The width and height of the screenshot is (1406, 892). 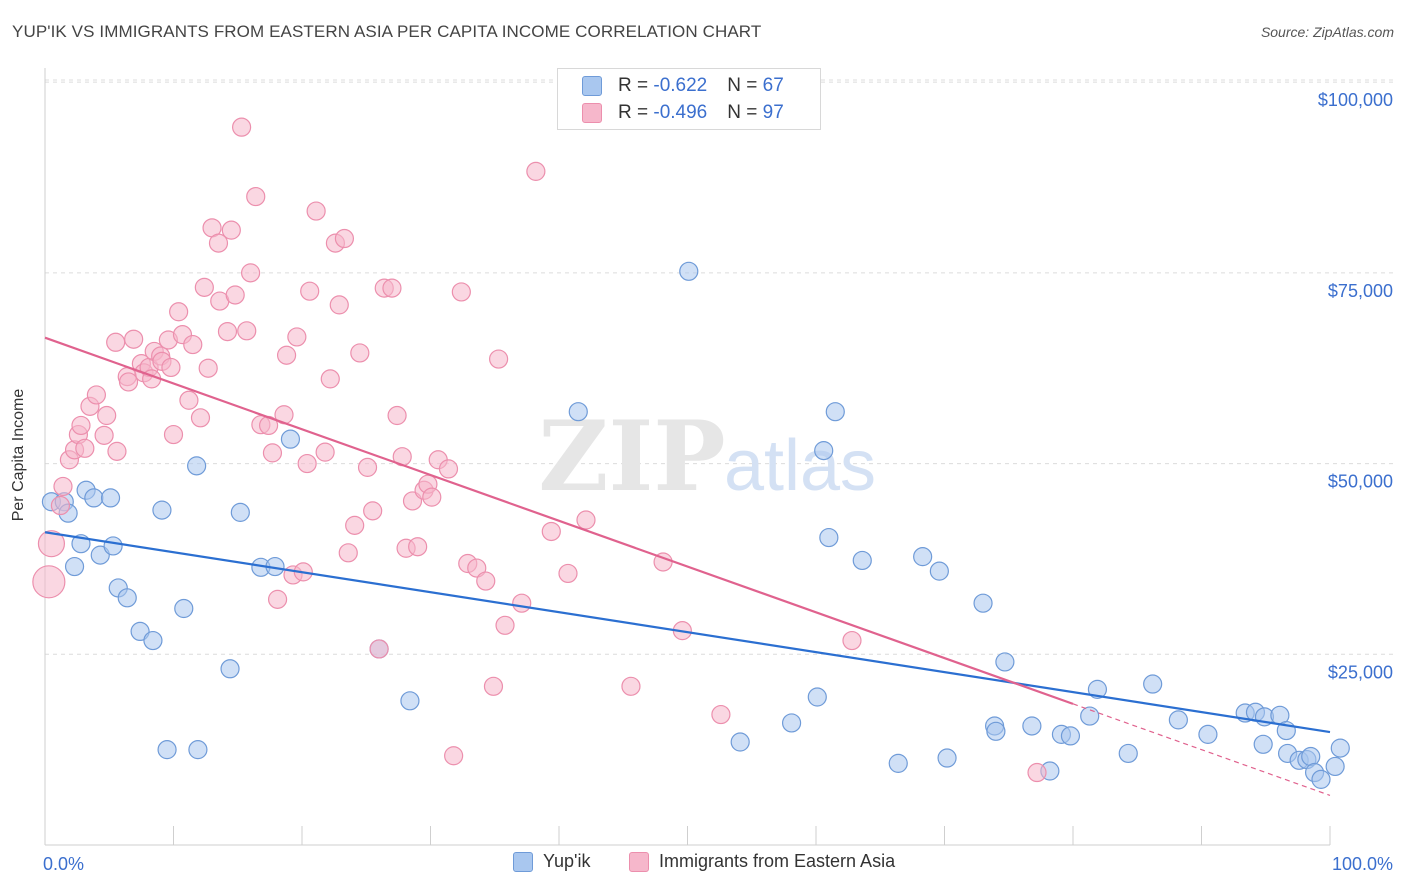 I want to click on legend-item-eastern-asia: Immigrants from Eastern Asia, so click(x=762, y=861).